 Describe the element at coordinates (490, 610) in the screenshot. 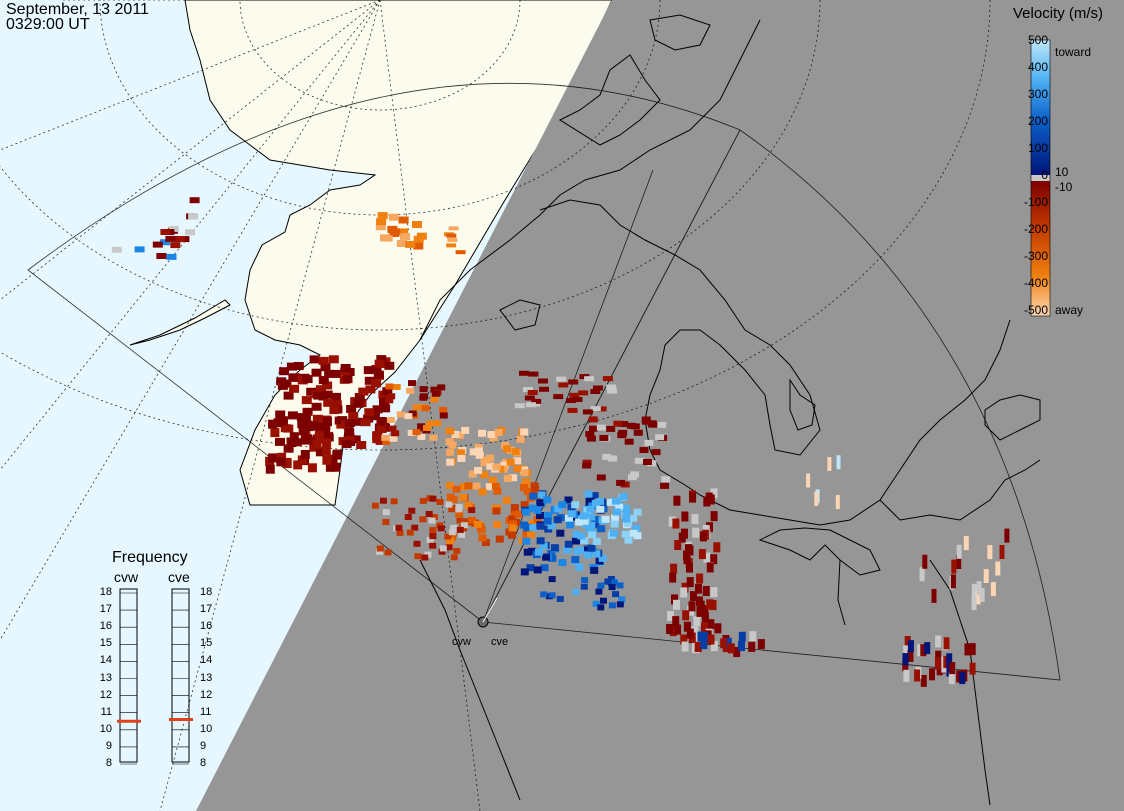

I see `radar-site-beam` at that location.